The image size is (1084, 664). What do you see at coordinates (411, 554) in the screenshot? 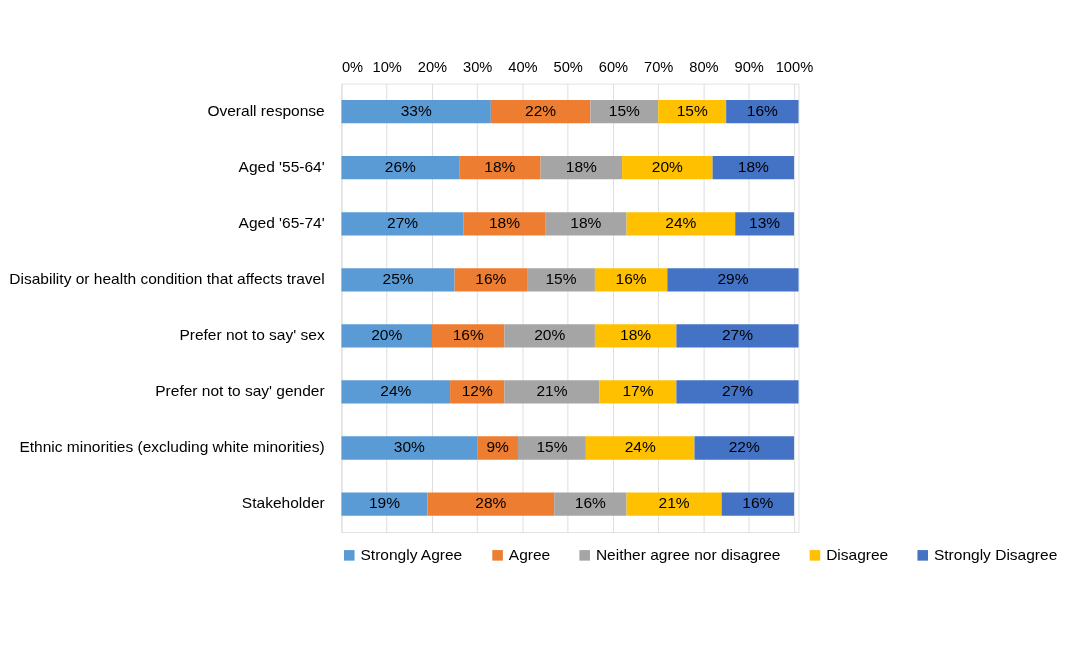
I see `legend-label: Strongly Agree` at bounding box center [411, 554].